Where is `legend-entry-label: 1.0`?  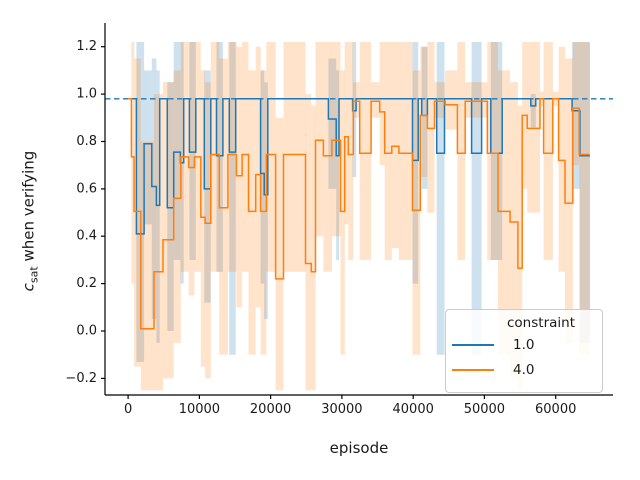 legend-entry-label: 1.0 is located at coordinates (524, 344).